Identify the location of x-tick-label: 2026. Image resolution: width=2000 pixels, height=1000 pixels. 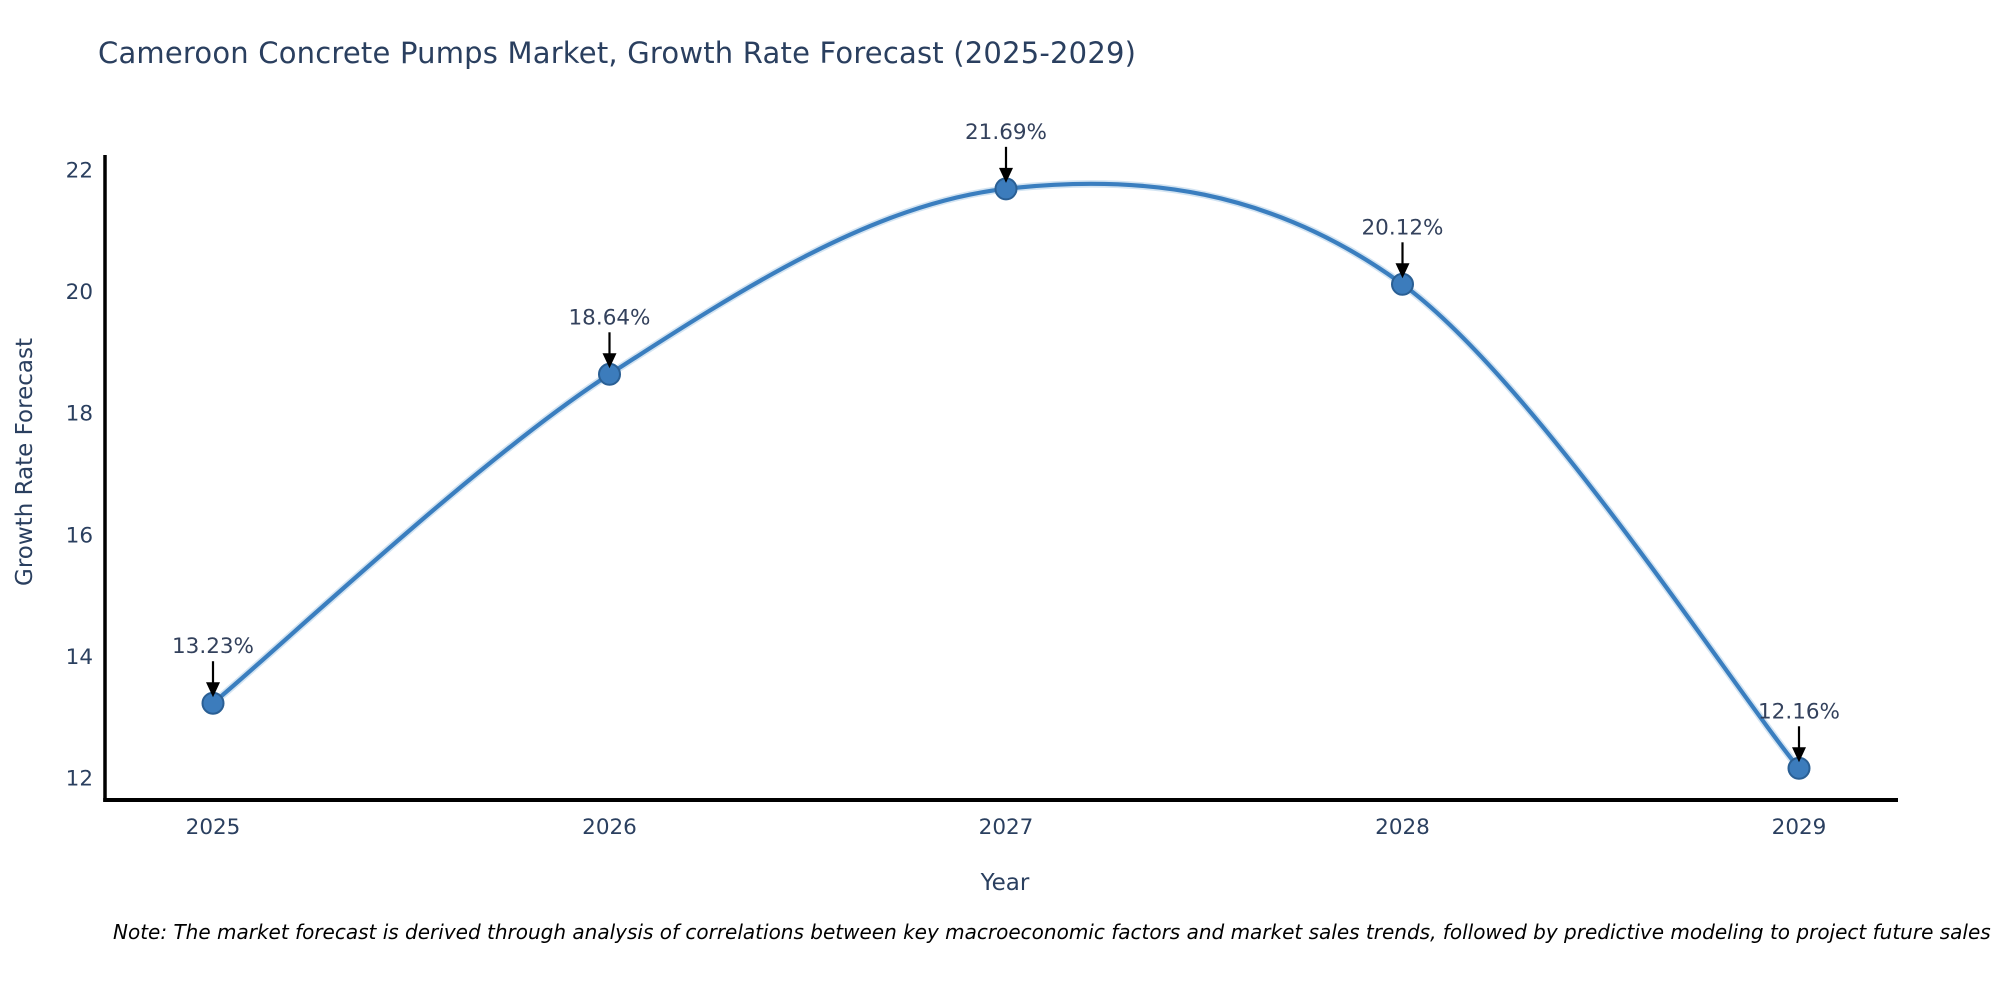
(609, 827).